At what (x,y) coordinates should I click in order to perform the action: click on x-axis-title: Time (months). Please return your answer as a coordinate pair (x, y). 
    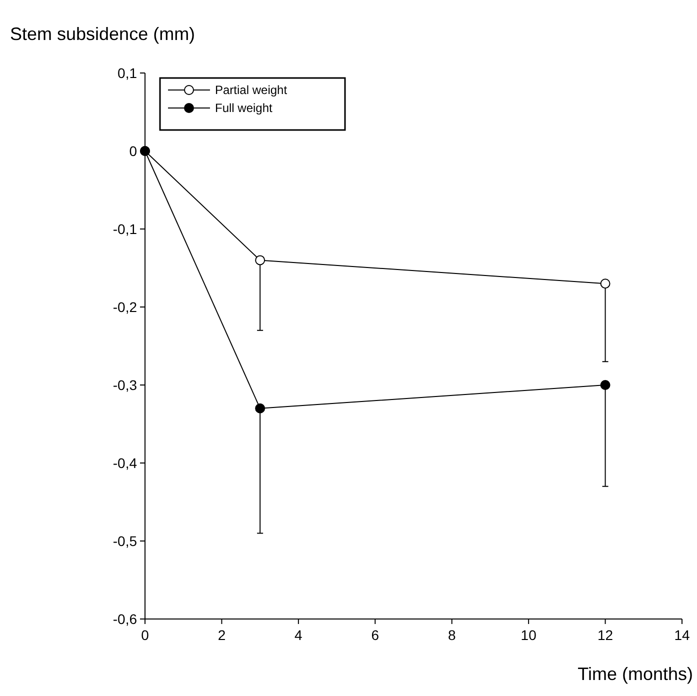
    Looking at the image, I should click on (635, 674).